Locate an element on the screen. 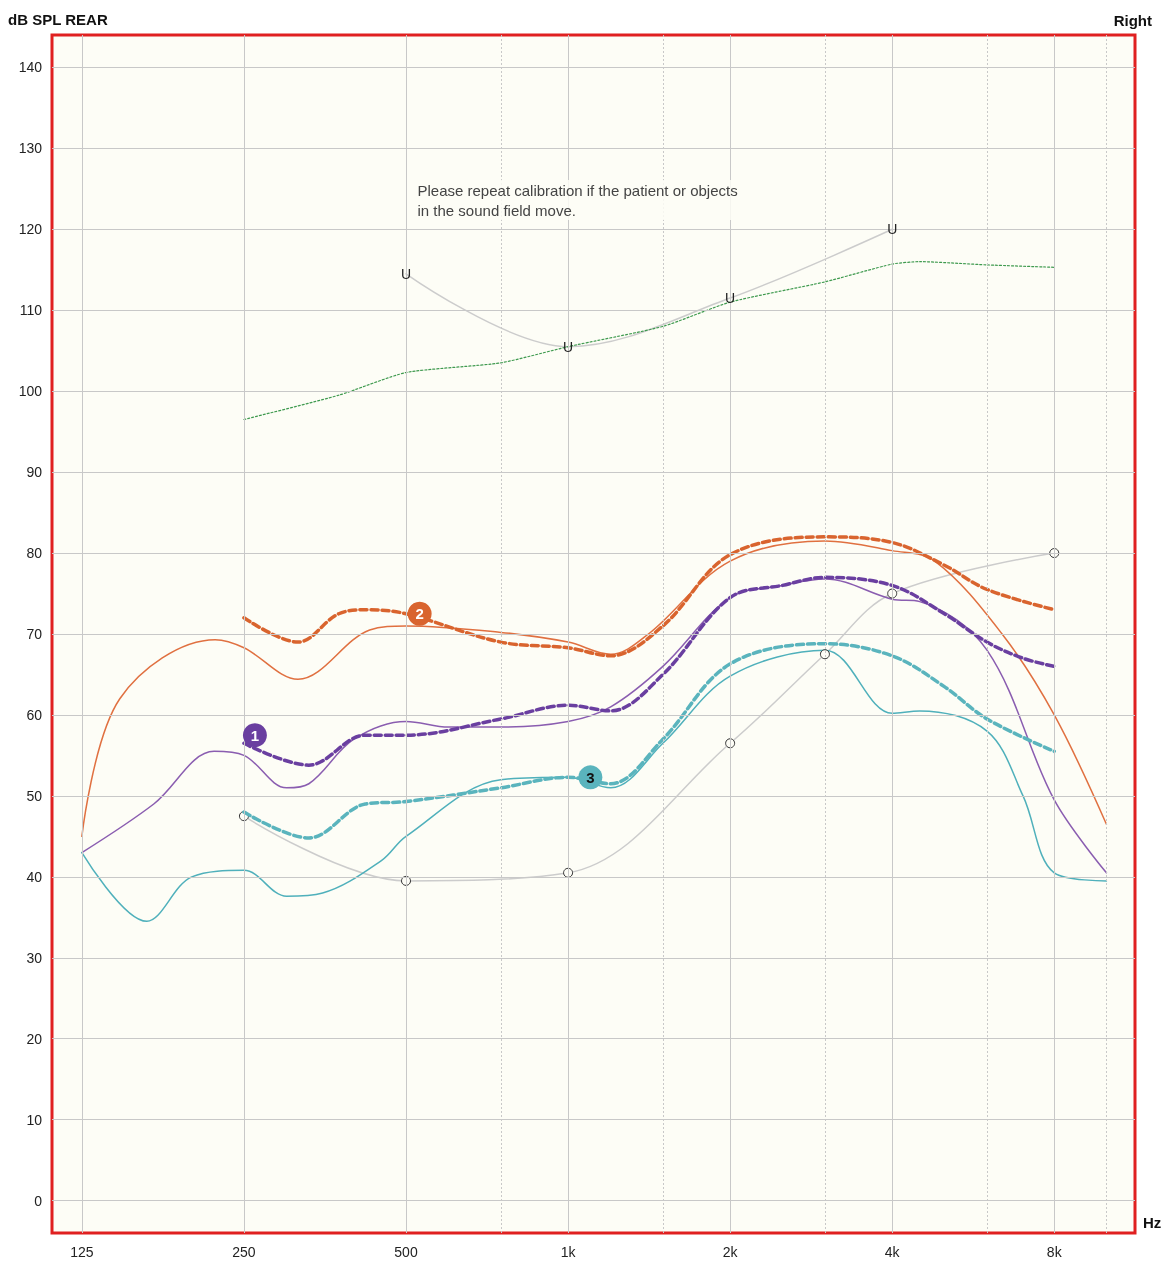 The height and width of the screenshot is (1268, 1165). x-tick-label: 125 is located at coordinates (82, 1252).